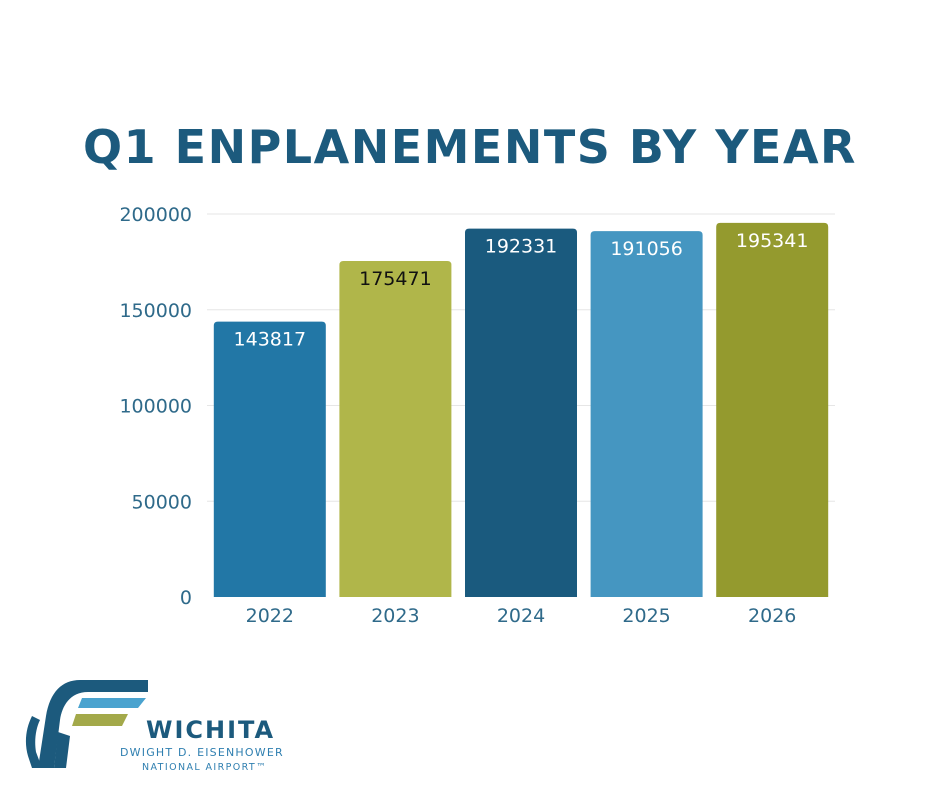 The width and height of the screenshot is (940, 788). I want to click on x-axis-ticks: 2022 2023 2024 2025 2026, so click(521, 616).